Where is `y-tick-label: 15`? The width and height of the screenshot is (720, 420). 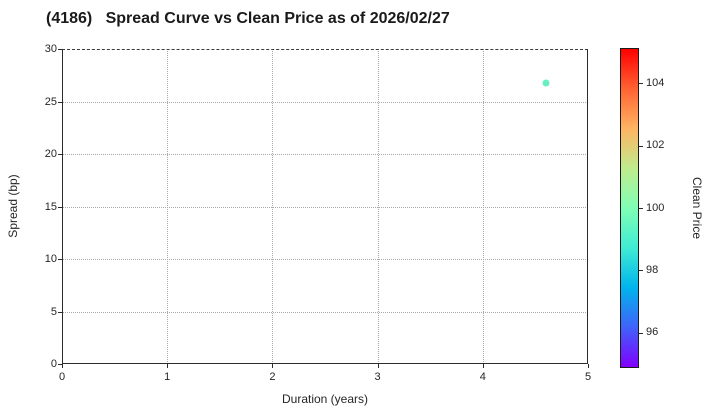
y-tick-label: 15 is located at coordinates (50, 206).